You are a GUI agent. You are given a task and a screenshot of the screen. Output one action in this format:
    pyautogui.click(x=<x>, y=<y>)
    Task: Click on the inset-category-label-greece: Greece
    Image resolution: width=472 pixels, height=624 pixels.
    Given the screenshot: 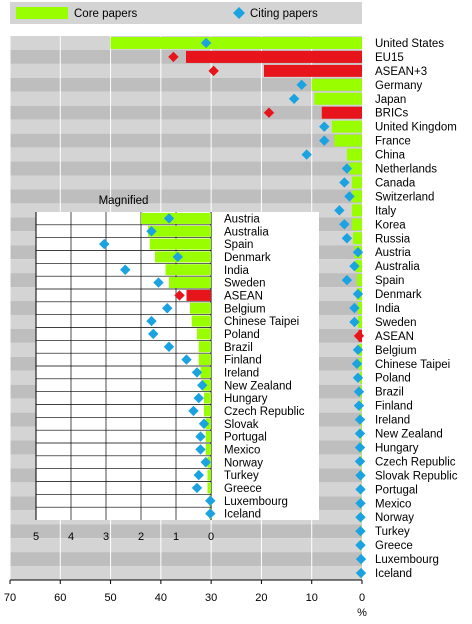 What is the action you would take?
    pyautogui.click(x=243, y=489)
    